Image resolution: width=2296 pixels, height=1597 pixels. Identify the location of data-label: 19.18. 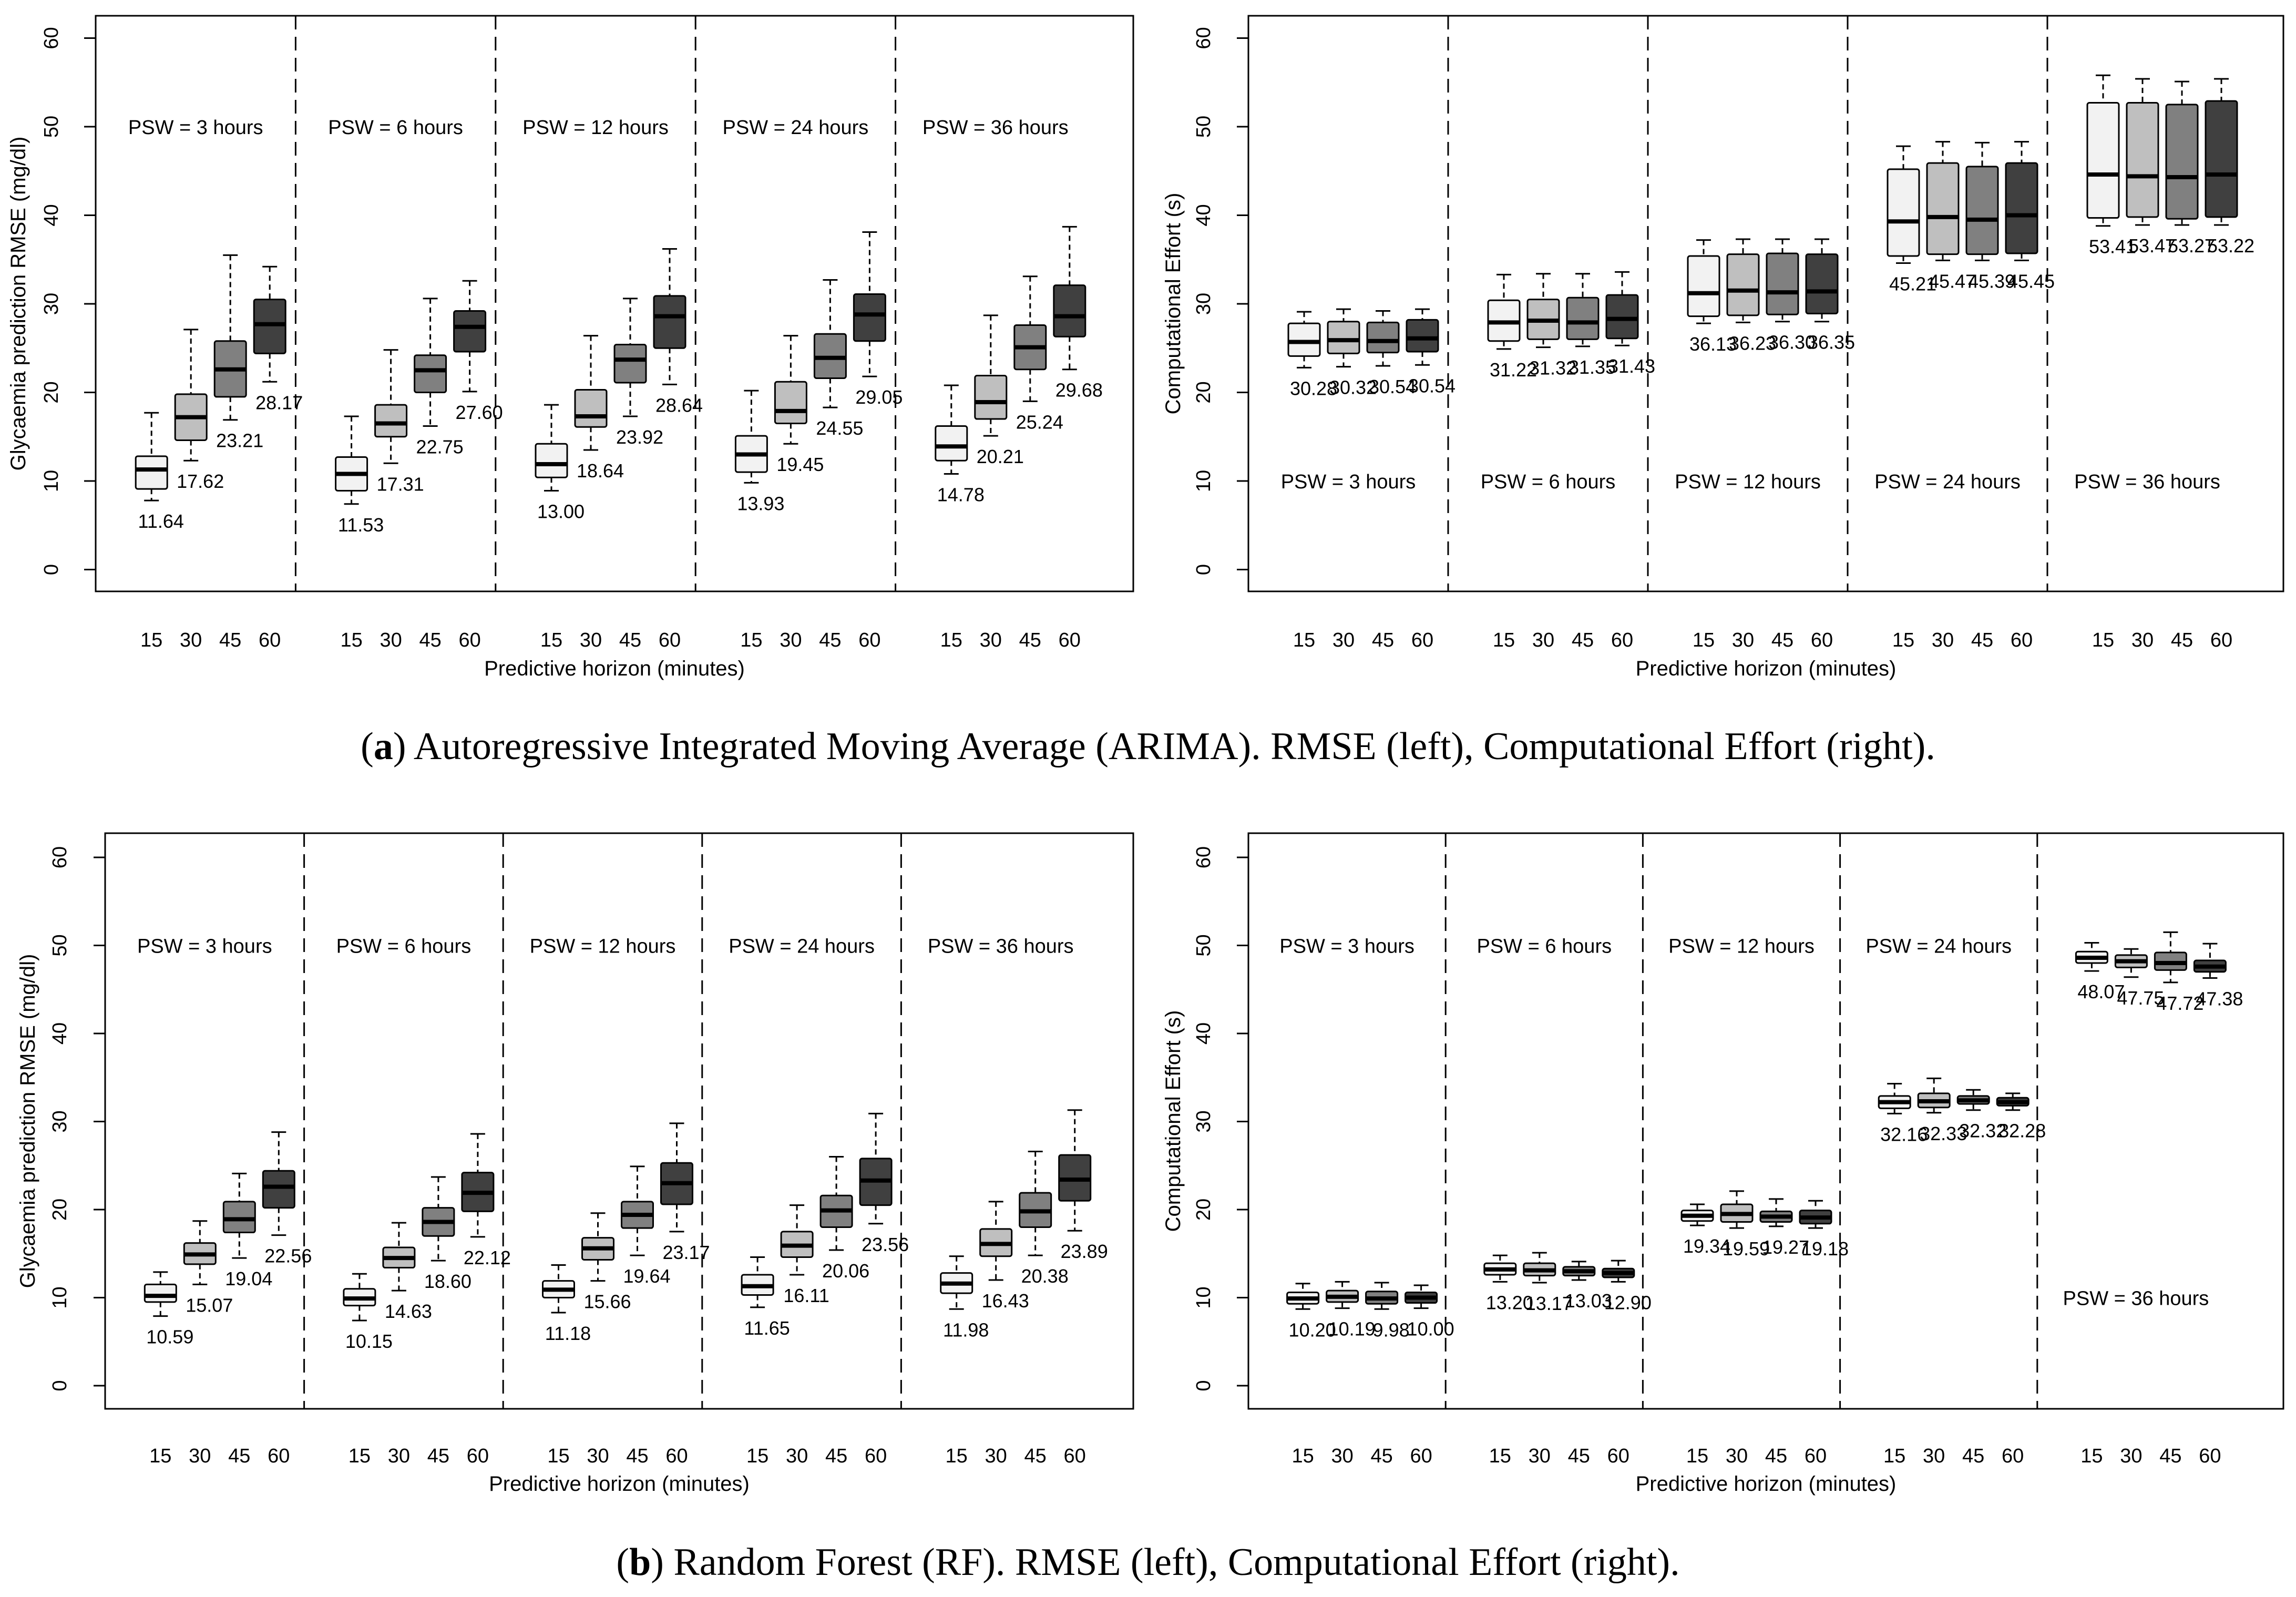
(1825, 1249).